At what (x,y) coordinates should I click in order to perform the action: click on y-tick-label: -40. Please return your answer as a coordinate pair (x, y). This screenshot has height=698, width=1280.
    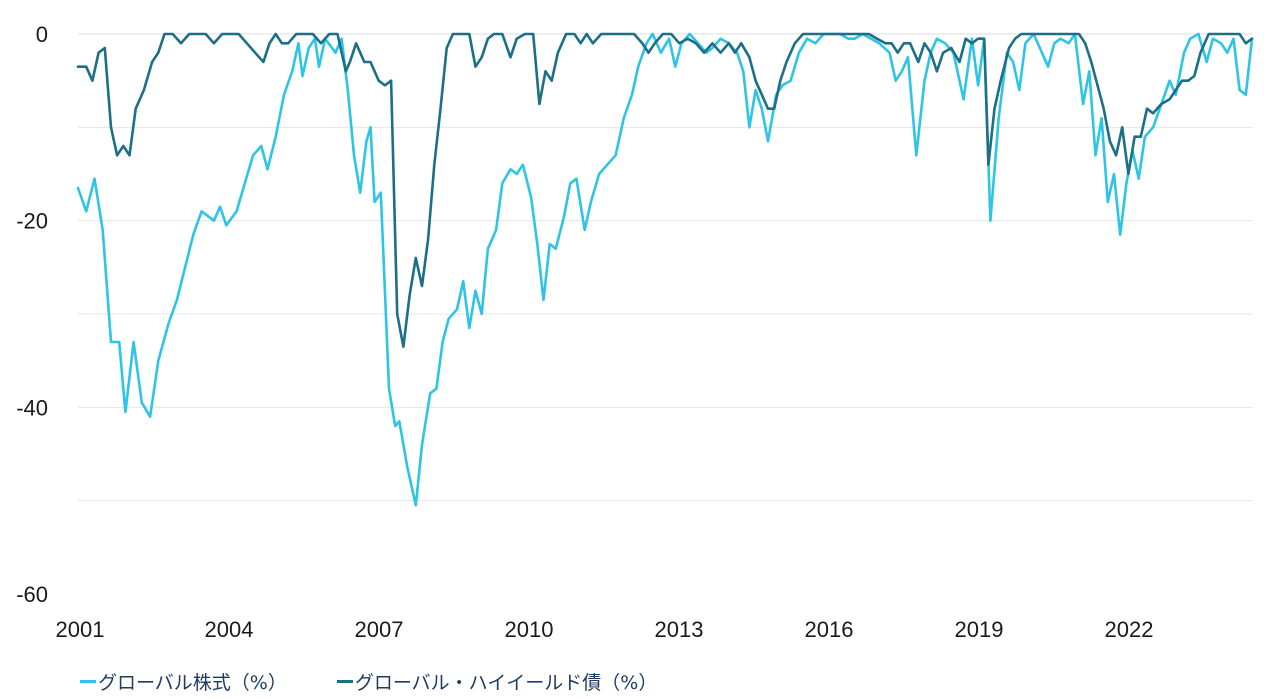
    Looking at the image, I should click on (32, 407).